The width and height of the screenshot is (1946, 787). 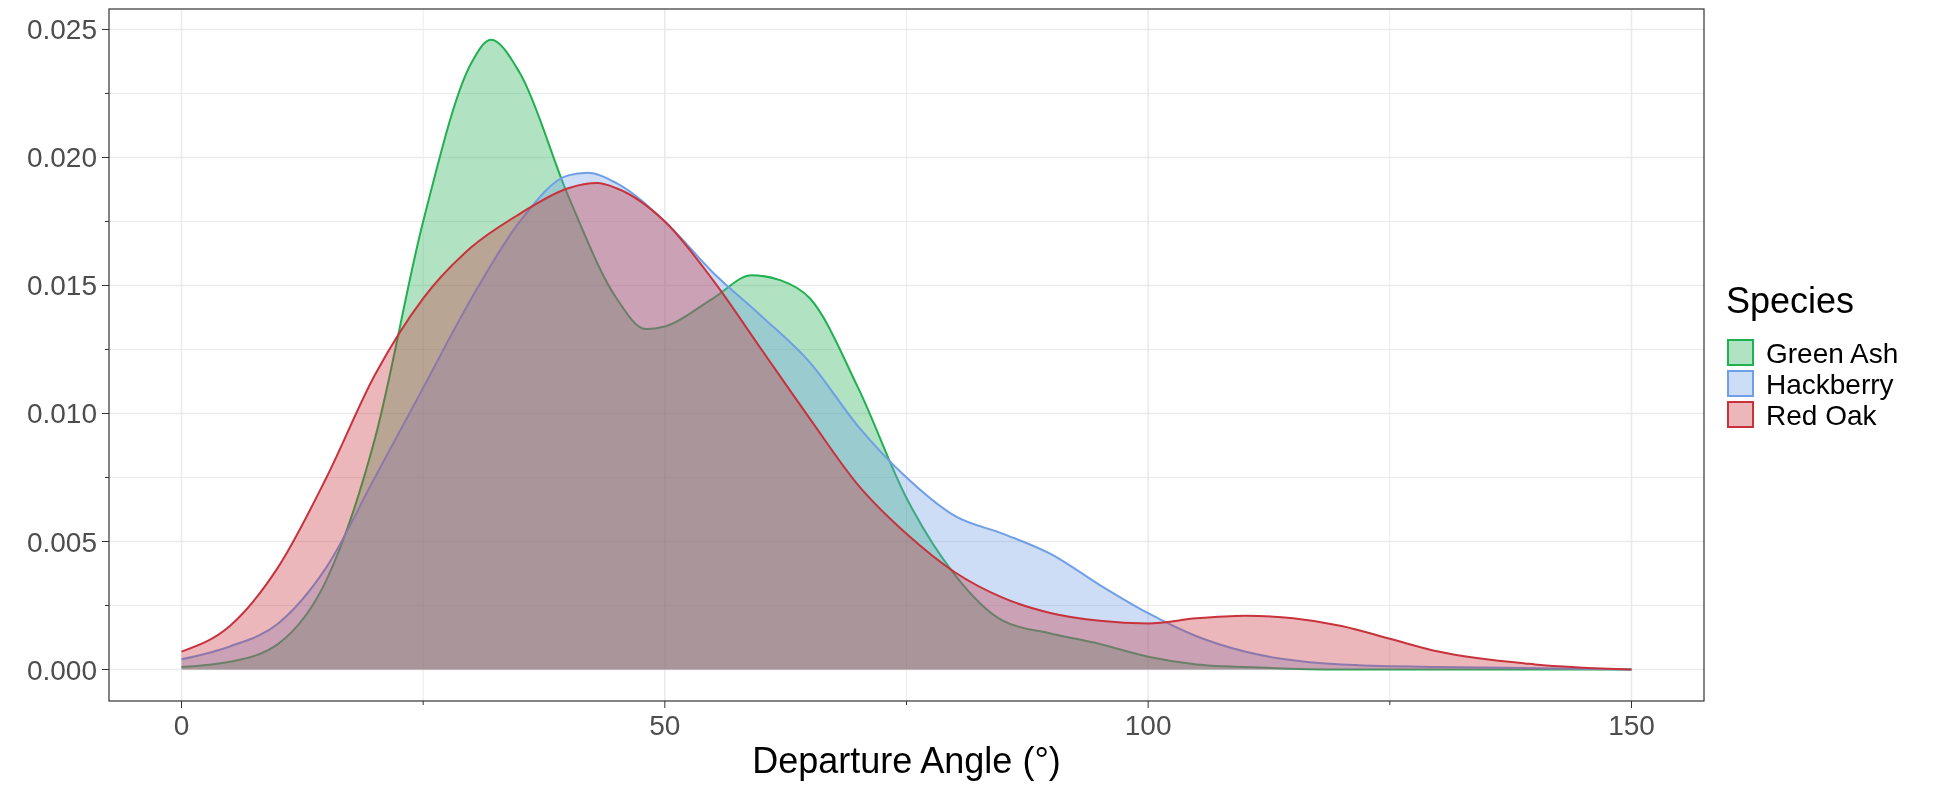 I want to click on legend-label: Red Oak, so click(x=1822, y=415).